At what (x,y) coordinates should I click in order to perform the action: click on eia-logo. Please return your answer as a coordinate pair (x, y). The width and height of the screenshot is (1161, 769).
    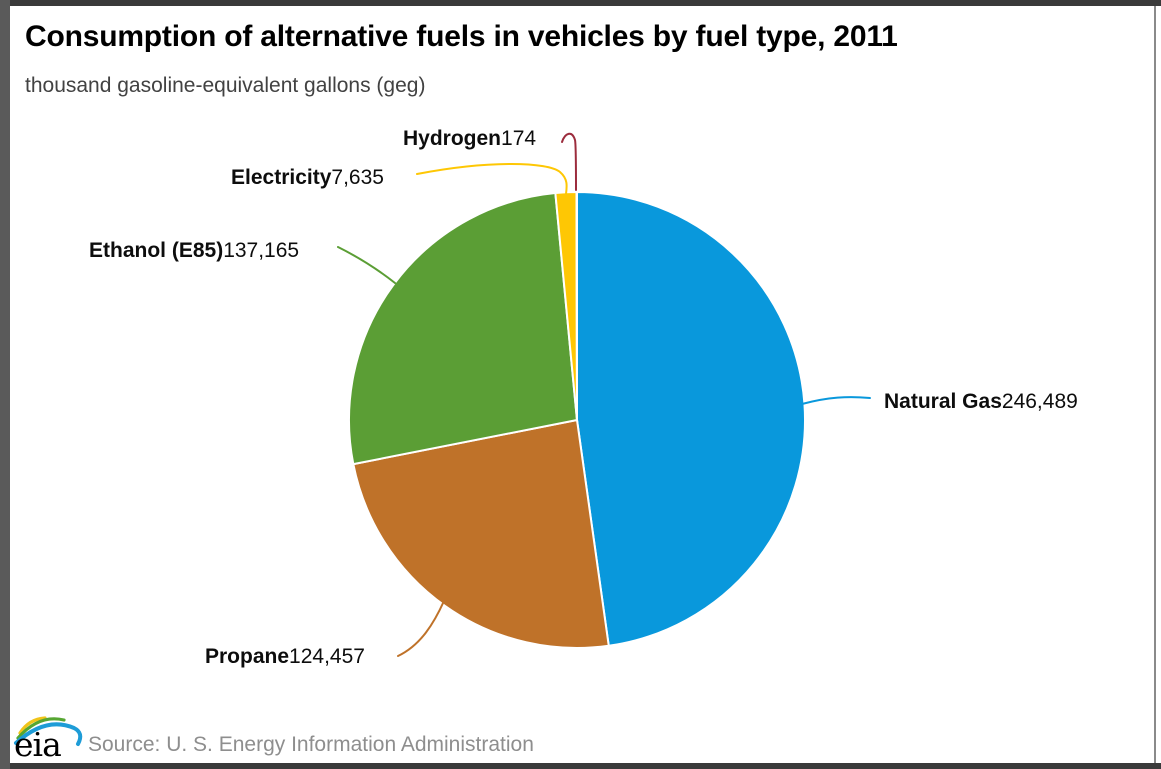
    Looking at the image, I should click on (48, 731).